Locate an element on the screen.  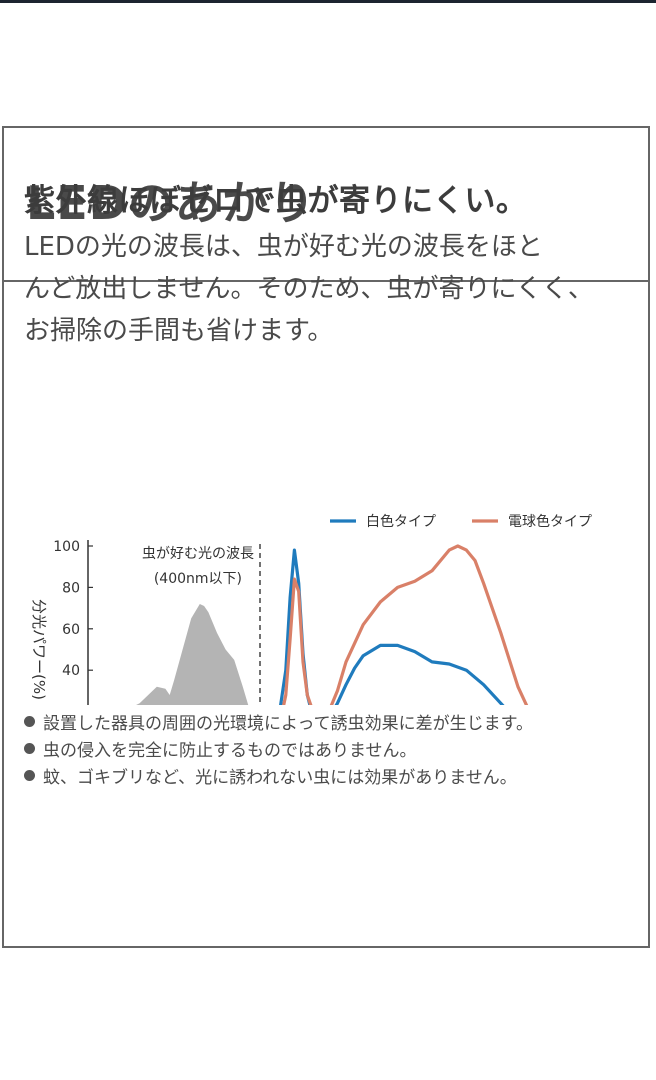
insect-spectrum-area is located at coordinates (192, 654).